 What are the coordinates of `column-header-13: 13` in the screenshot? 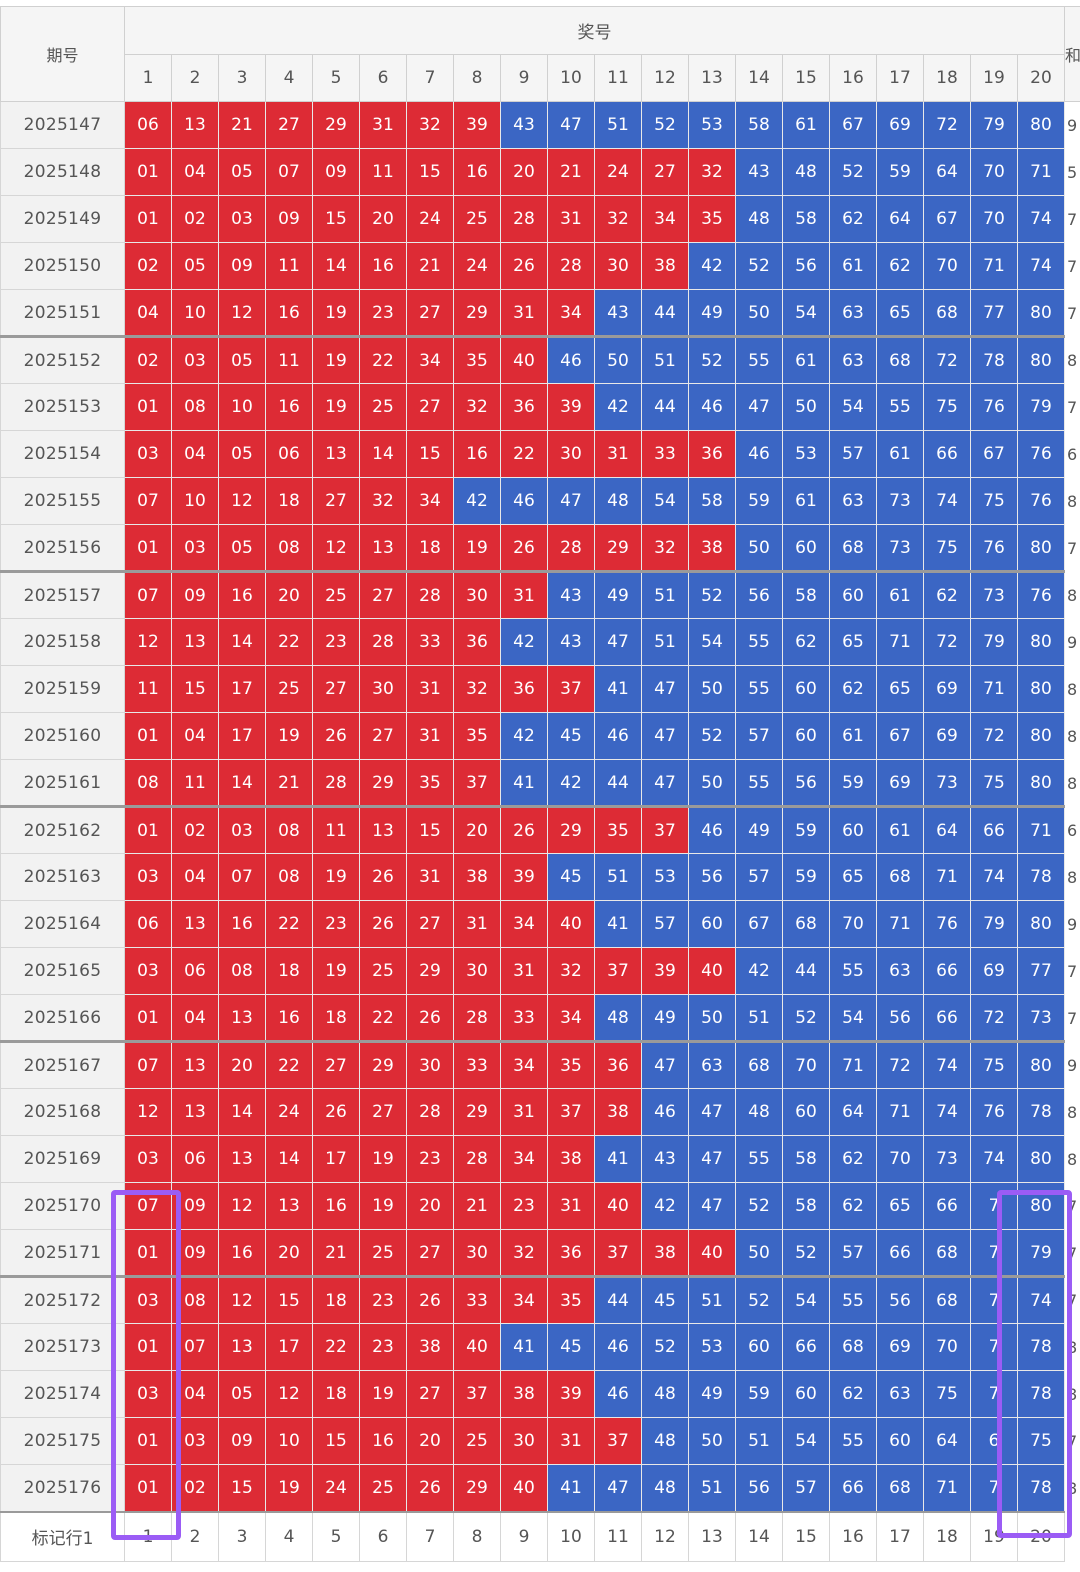 It's located at (712, 78).